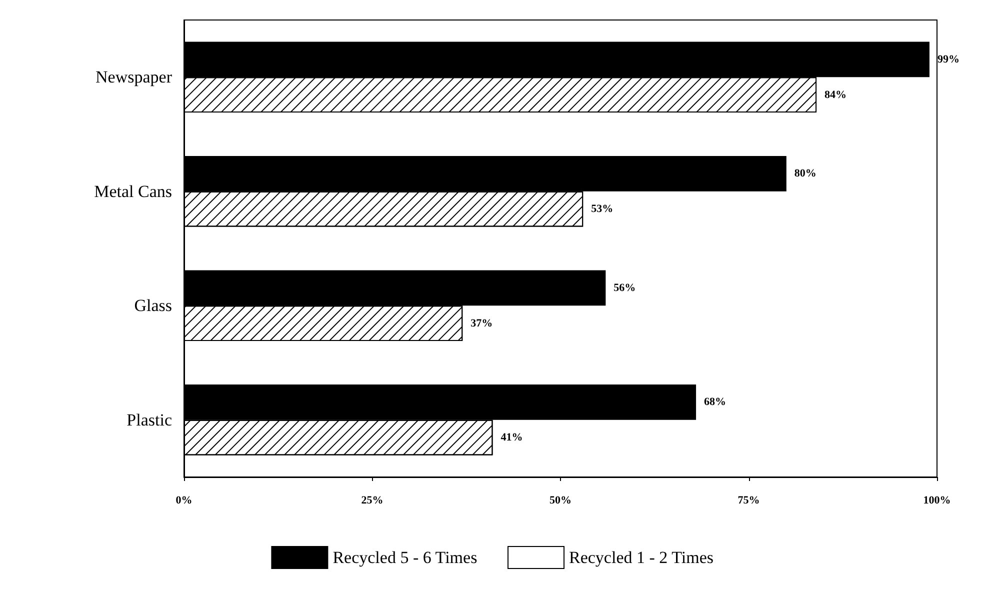 The image size is (985, 594). What do you see at coordinates (937, 500) in the screenshot?
I see `x-tick-label: 100%` at bounding box center [937, 500].